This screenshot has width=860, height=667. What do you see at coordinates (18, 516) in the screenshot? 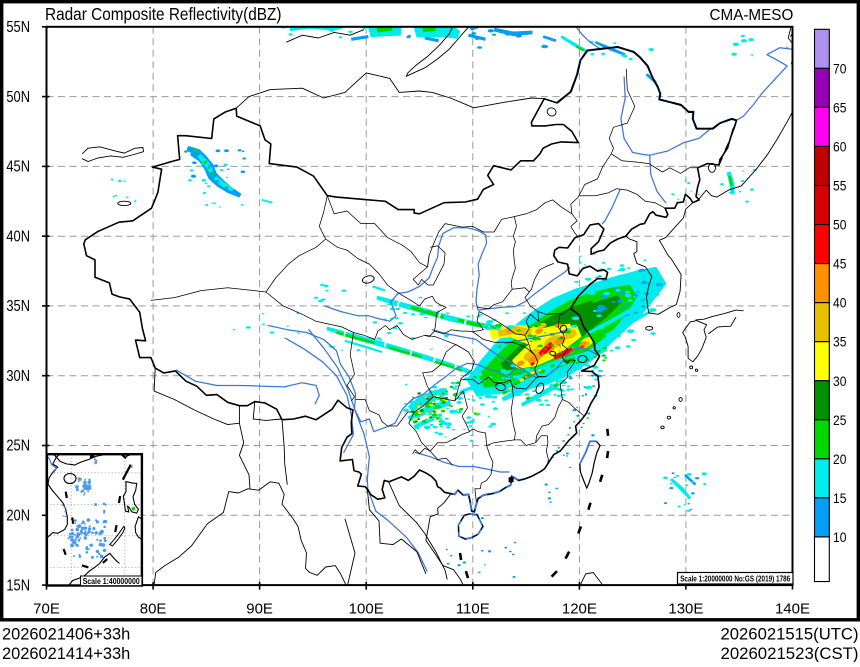
I see `svg-text: 20N` at bounding box center [18, 516].